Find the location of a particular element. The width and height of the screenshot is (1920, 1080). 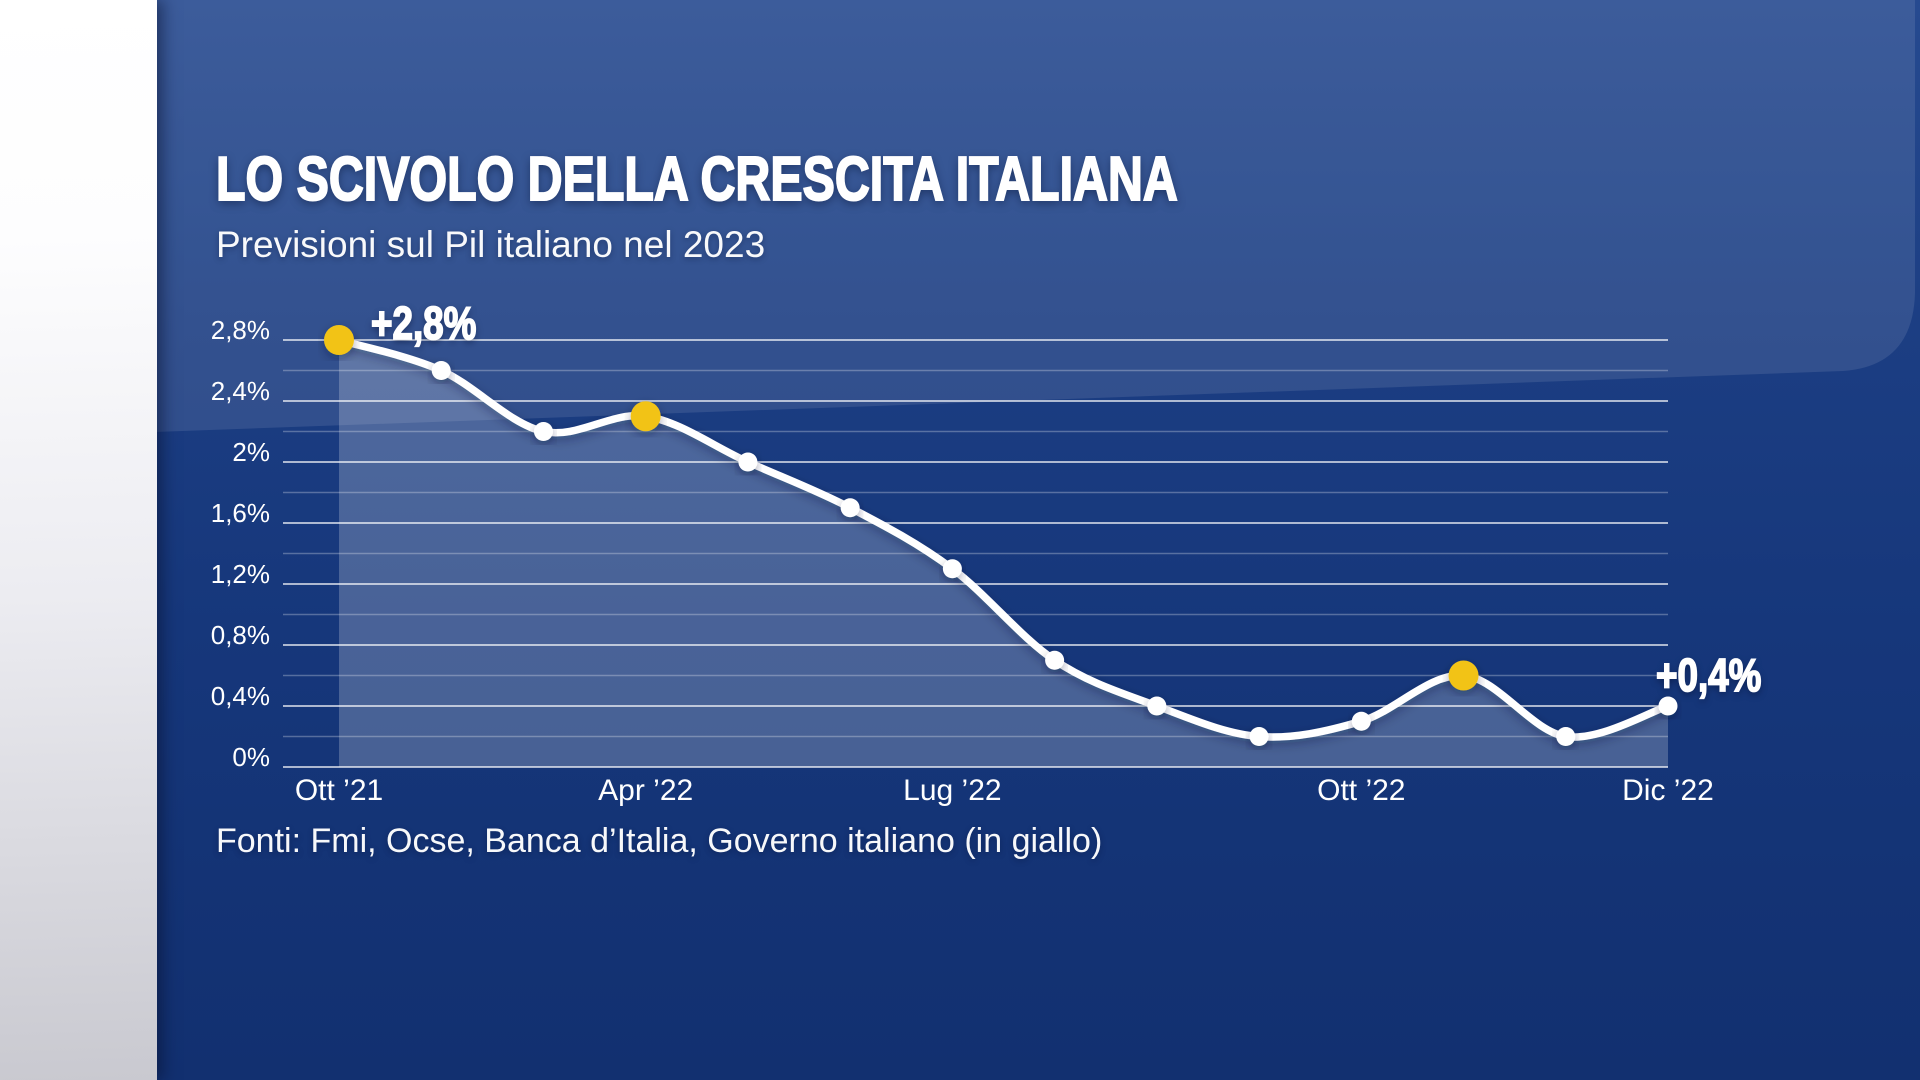

y-axis-tick-label: 2,4% is located at coordinates (240, 391).